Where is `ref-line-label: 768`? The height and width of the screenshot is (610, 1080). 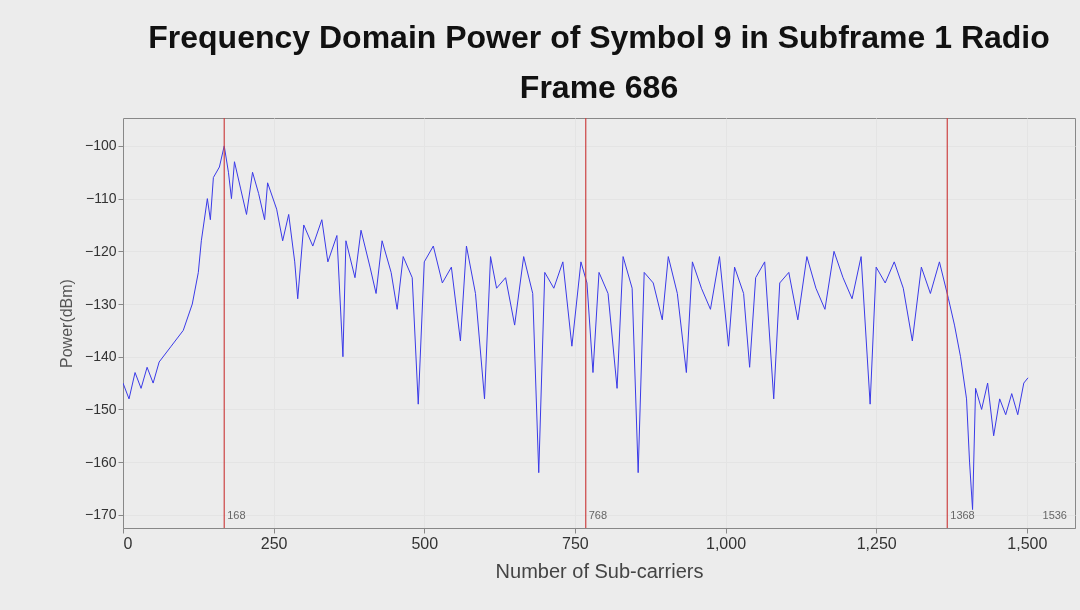 ref-line-label: 768 is located at coordinates (598, 515).